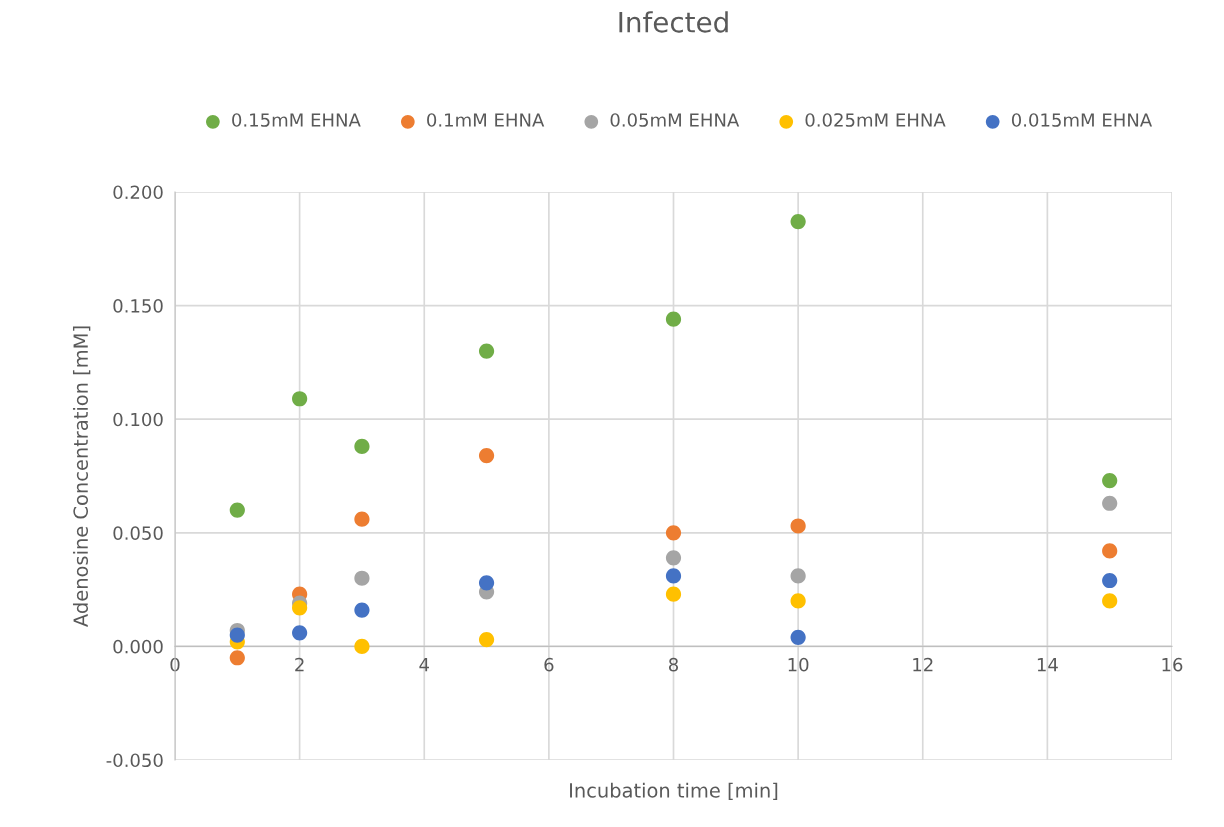 This screenshot has height=827, width=1224. I want to click on x-tick-label: 10, so click(798, 664).